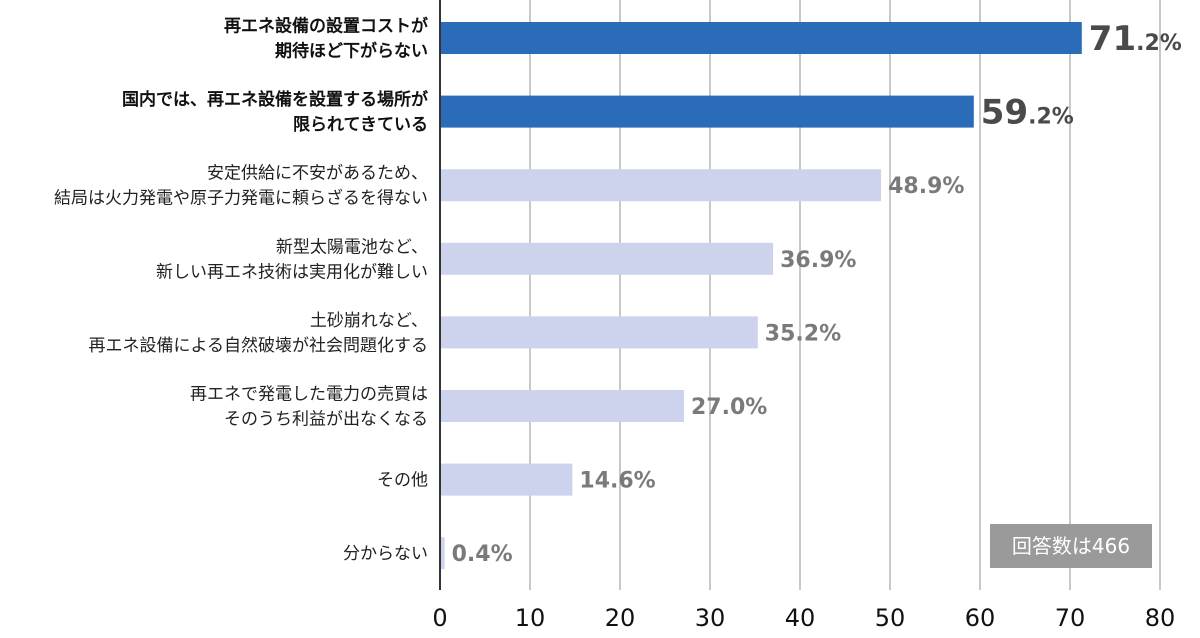 The image size is (1200, 638). What do you see at coordinates (926, 186) in the screenshot?
I see `value-label-3: 48.9%` at bounding box center [926, 186].